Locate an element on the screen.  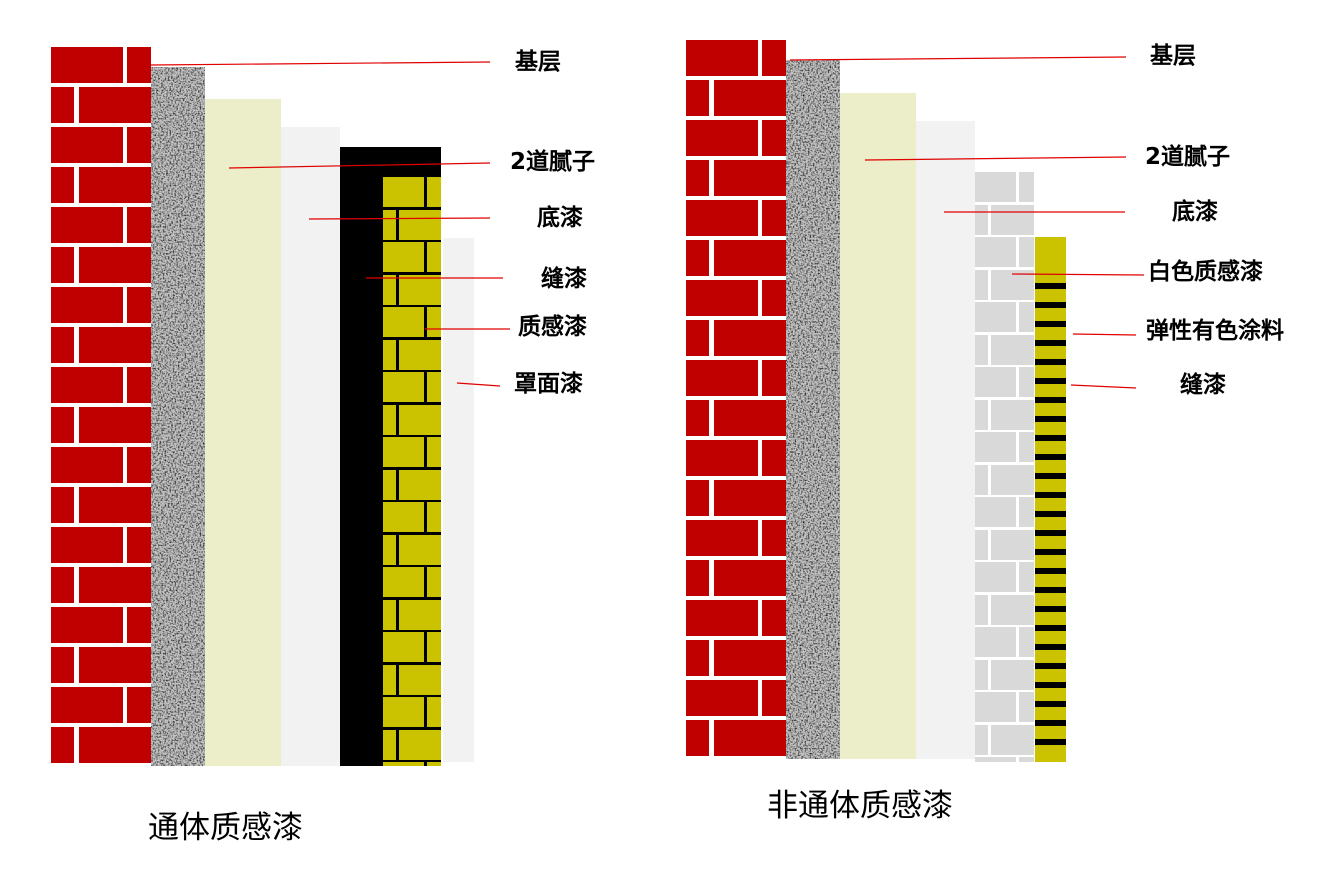
label-elastic-coating: 弹性有色涂料 is located at coordinates (1215, 331).